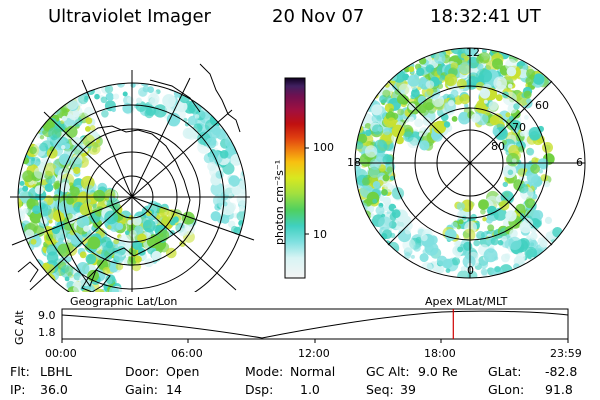 The height and width of the screenshot is (400, 600). What do you see at coordinates (20, 371) in the screenshot?
I see `filter-label: Flt:` at bounding box center [20, 371].